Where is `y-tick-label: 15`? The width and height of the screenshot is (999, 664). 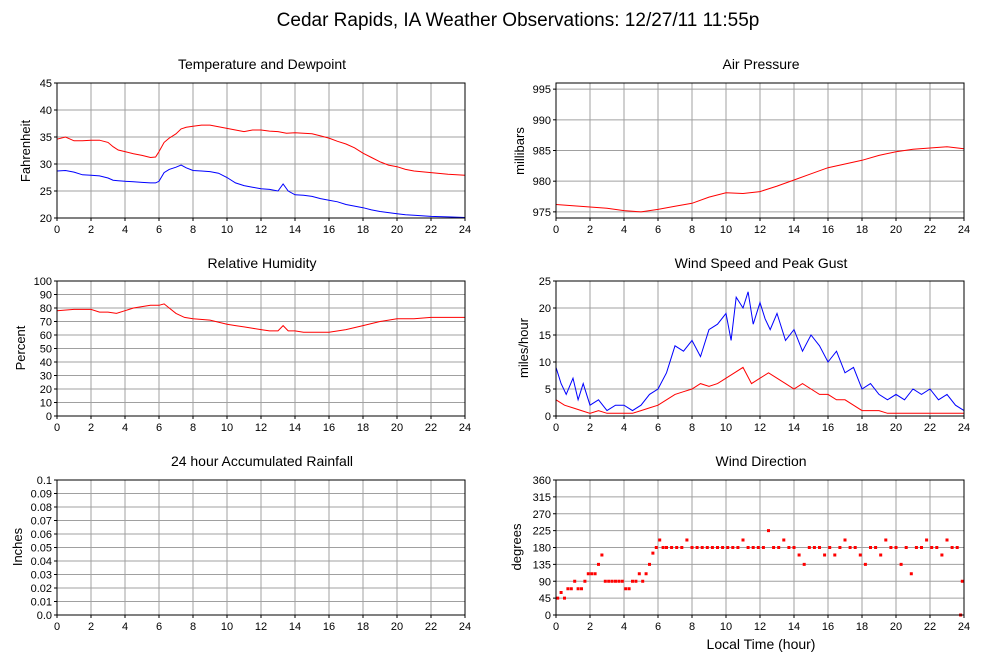 y-tick-label: 15 is located at coordinates (545, 336).